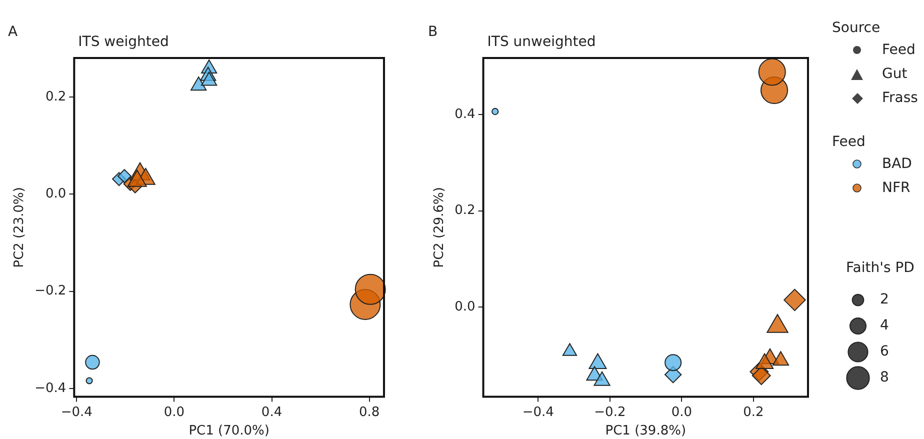 The image size is (924, 439). What do you see at coordinates (884, 300) in the screenshot?
I see `legend-label: 2` at bounding box center [884, 300].